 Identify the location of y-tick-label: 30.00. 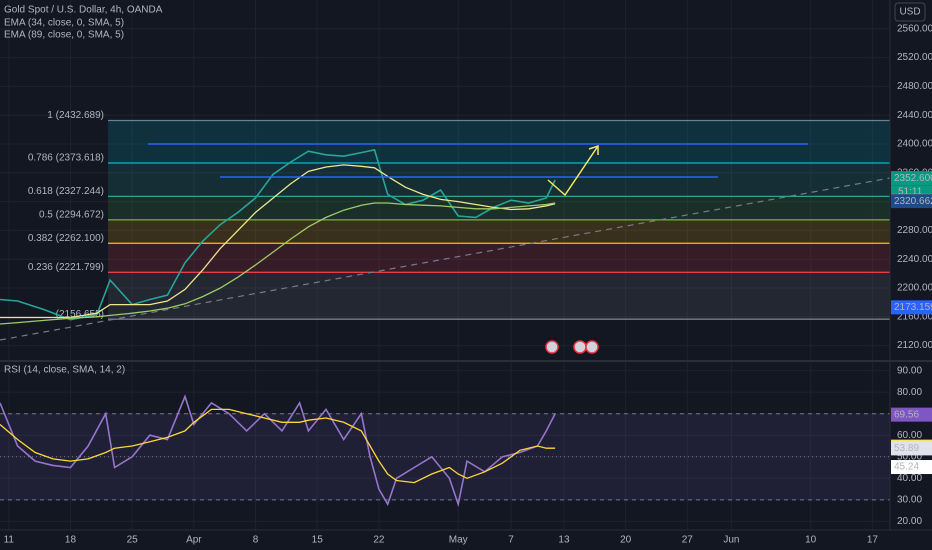
(909, 499).